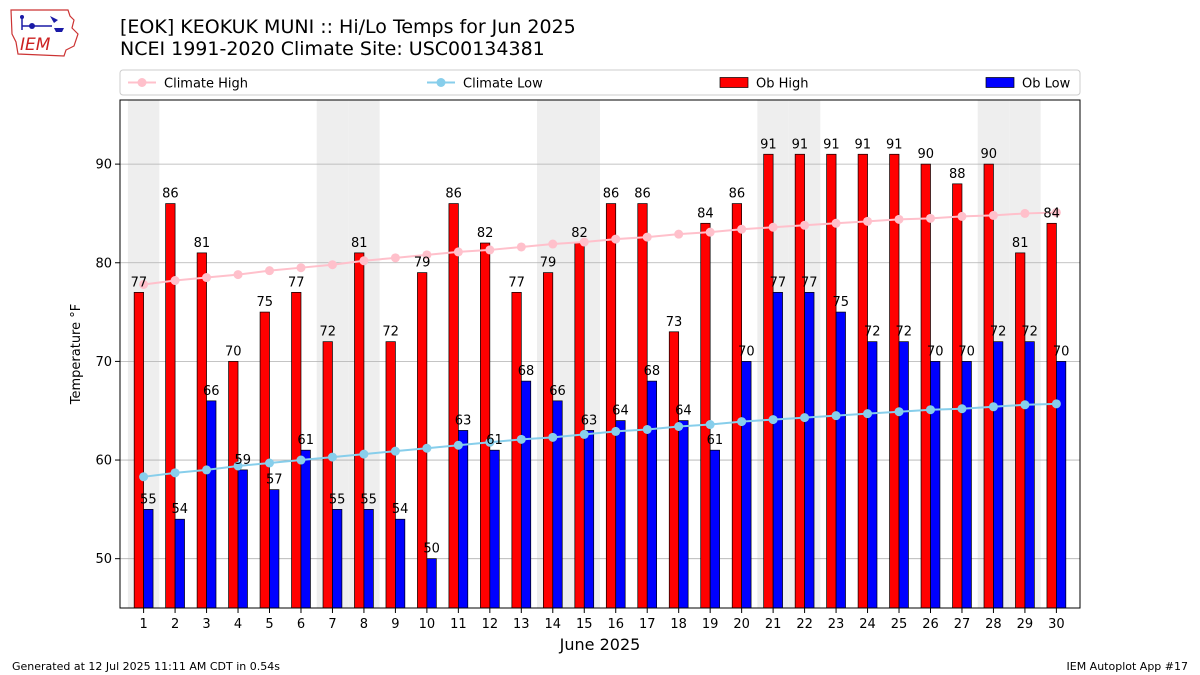  Describe the element at coordinates (674, 322) in the screenshot. I see `ob-high-label-18: 73` at that location.